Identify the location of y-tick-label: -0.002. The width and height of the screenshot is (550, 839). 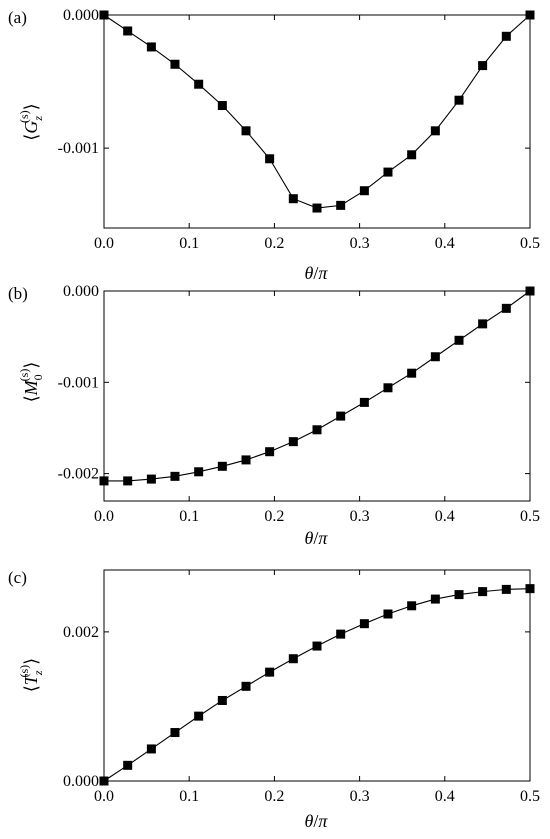
(78, 474).